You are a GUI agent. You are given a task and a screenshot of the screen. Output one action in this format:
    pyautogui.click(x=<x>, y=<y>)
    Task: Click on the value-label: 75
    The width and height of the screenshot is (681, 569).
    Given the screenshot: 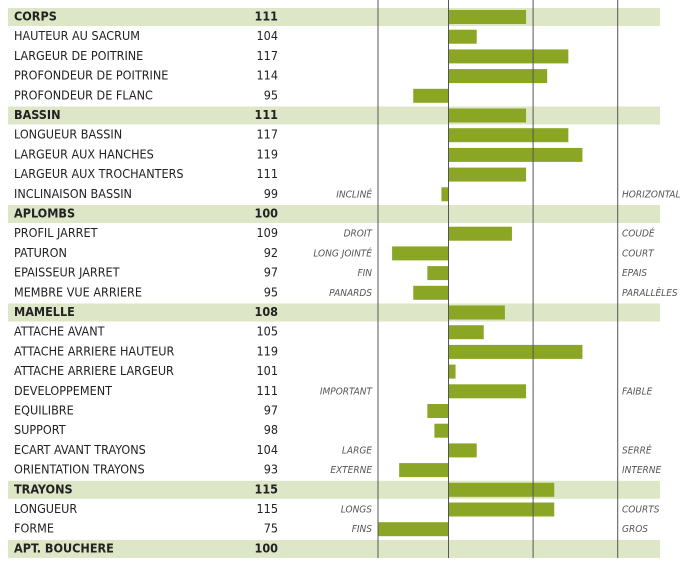 What is the action you would take?
    pyautogui.click(x=271, y=528)
    